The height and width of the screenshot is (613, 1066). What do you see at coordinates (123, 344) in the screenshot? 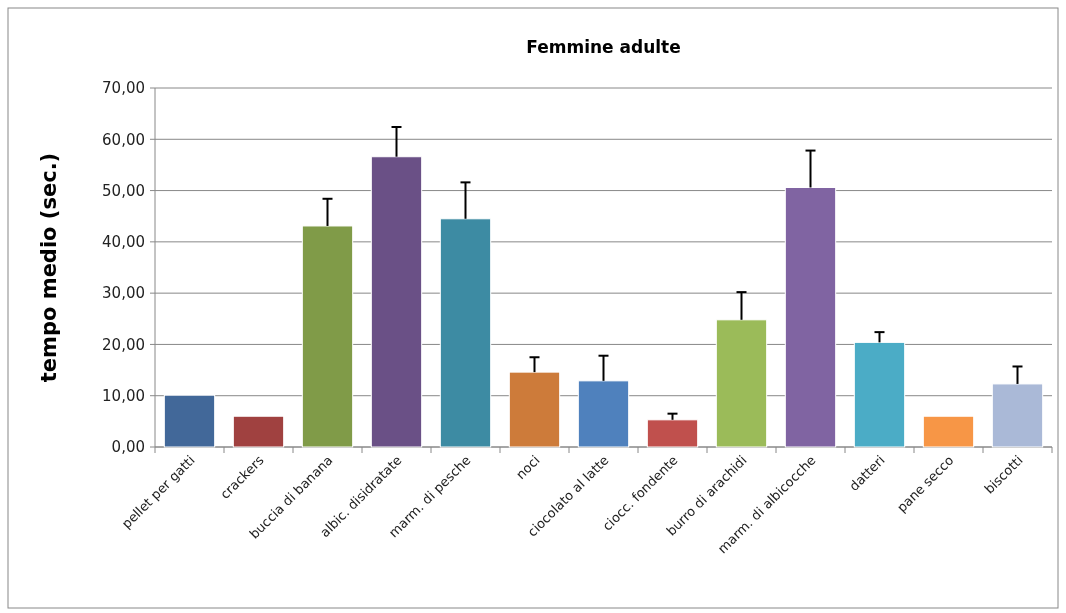
I see `y-tick-label: 20,00` at bounding box center [123, 344].